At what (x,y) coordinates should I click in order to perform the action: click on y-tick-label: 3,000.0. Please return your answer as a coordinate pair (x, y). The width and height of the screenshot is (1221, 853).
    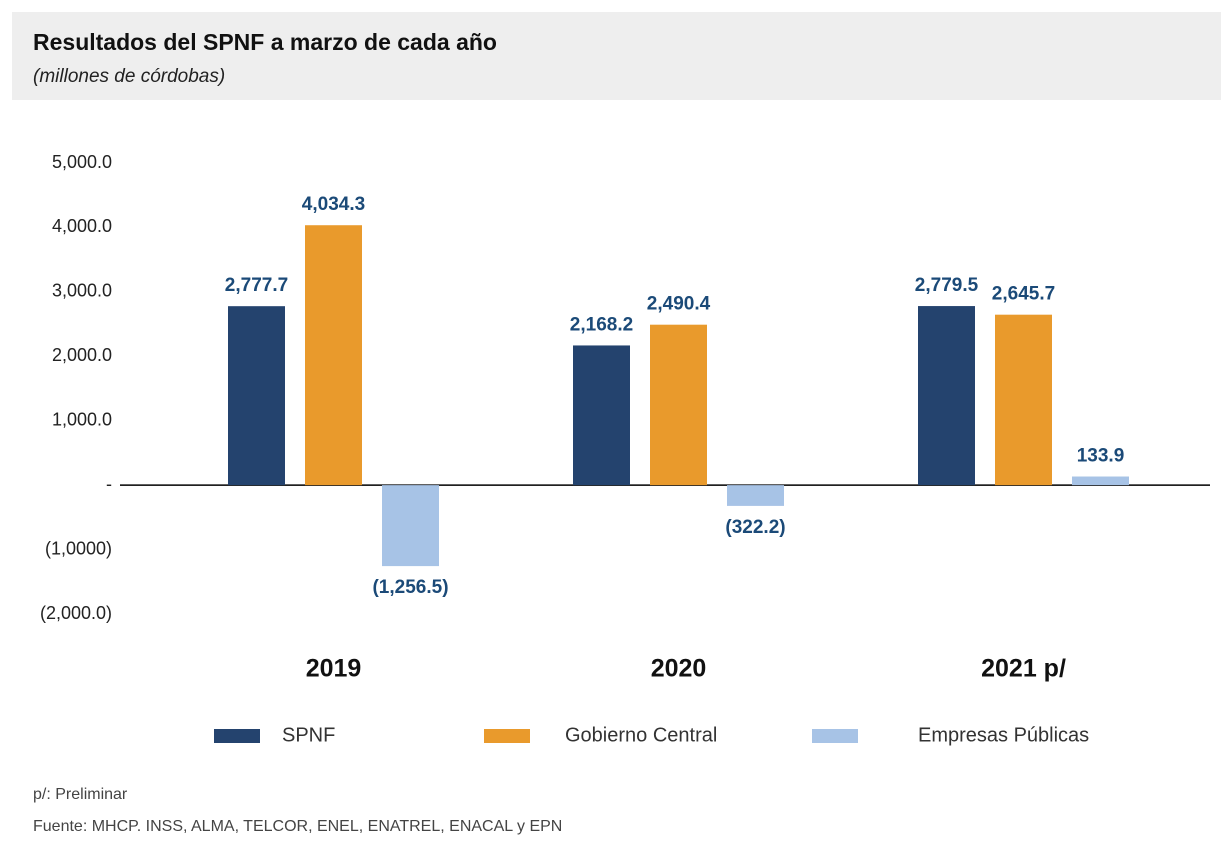
    Looking at the image, I should click on (82, 291).